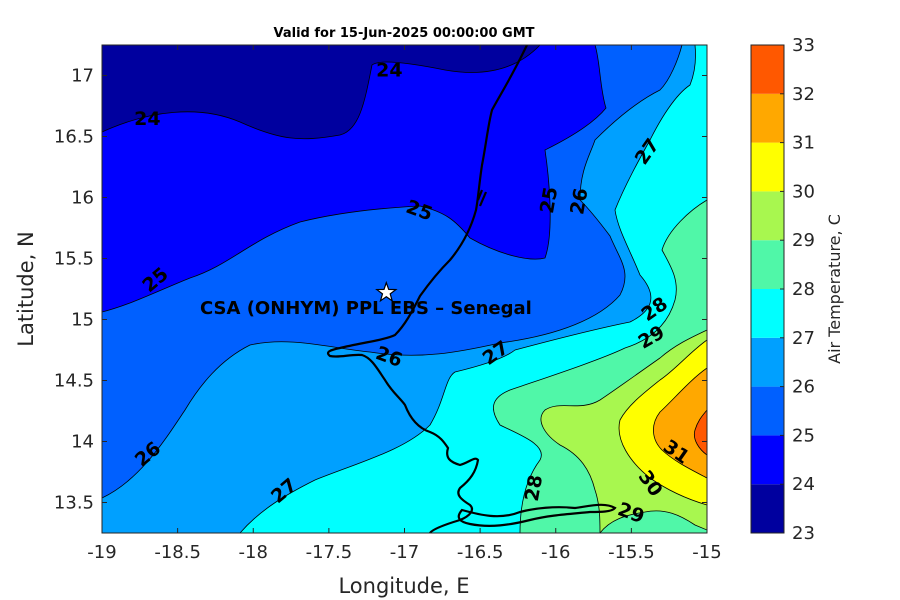 Image resolution: width=900 pixels, height=600 pixels. Describe the element at coordinates (631, 552) in the screenshot. I see `x-tick-label: -15.5` at that location.